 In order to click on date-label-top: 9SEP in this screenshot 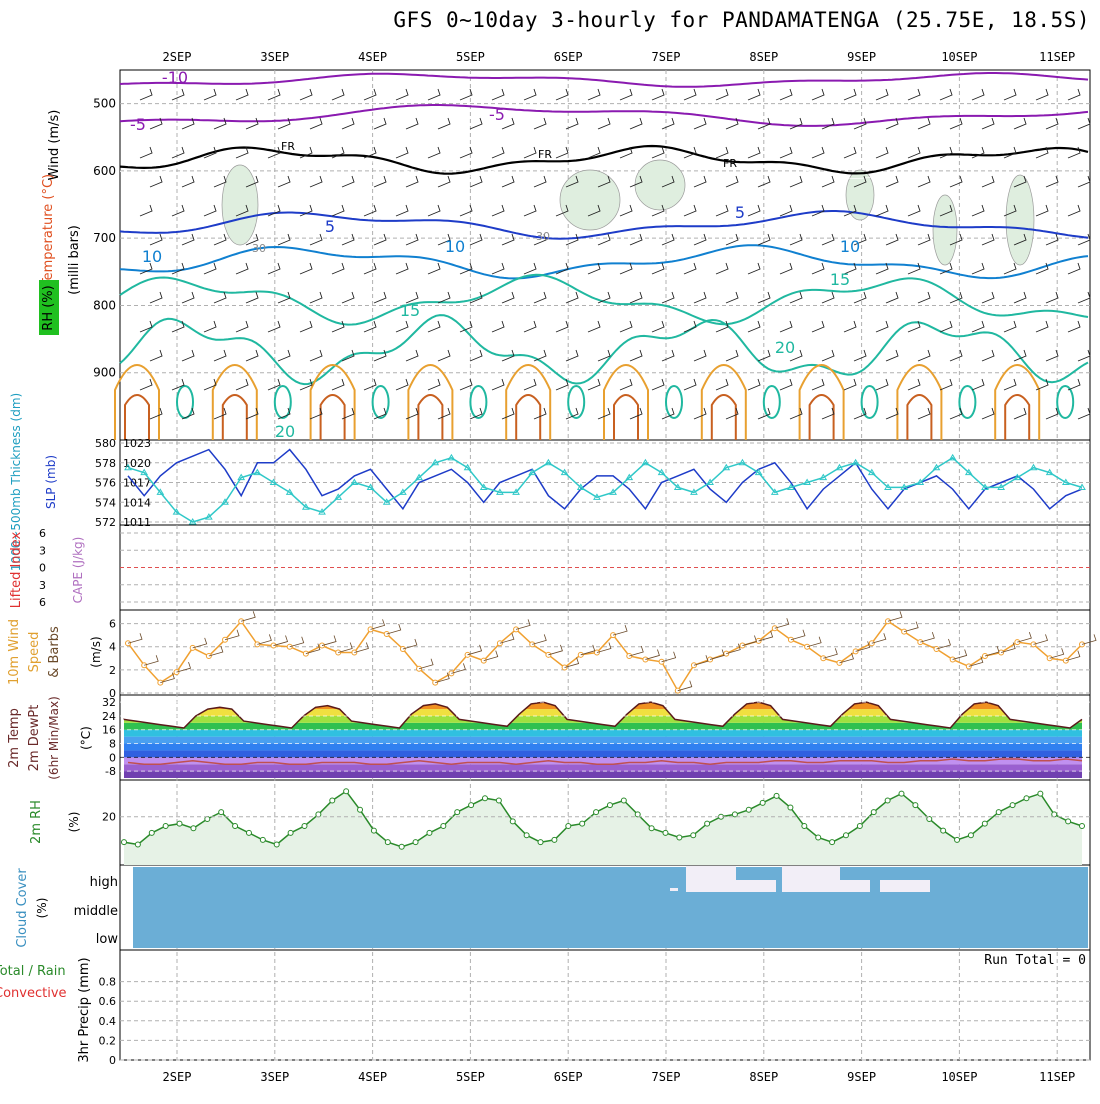, I will do `click(861, 57)`.